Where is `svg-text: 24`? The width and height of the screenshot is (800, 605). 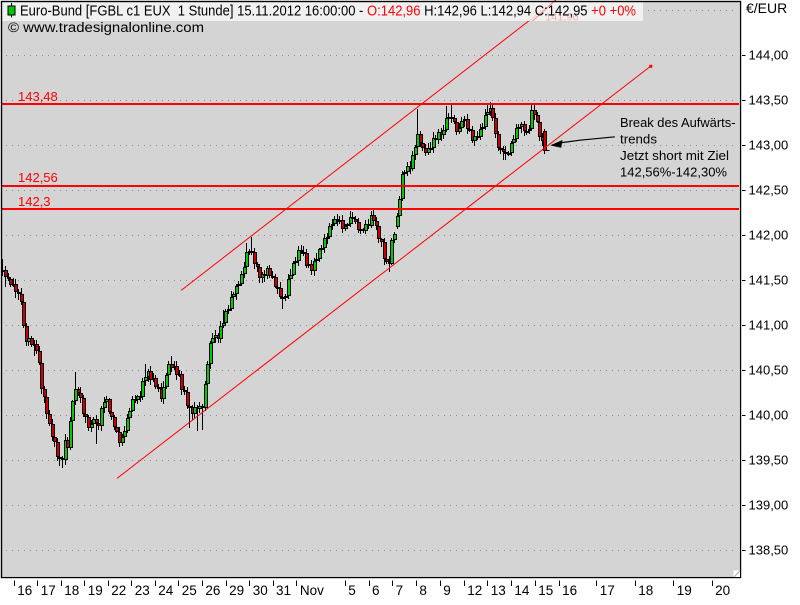
svg-text: 24 is located at coordinates (166, 590).